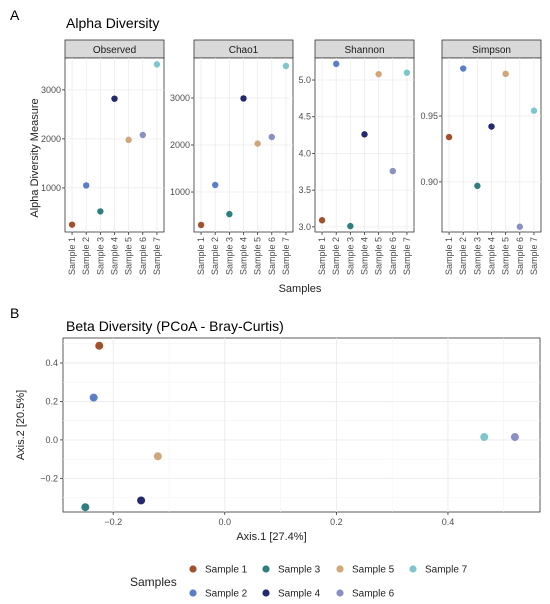  I want to click on legend-item-sample-2: Sample 2, so click(218, 594).